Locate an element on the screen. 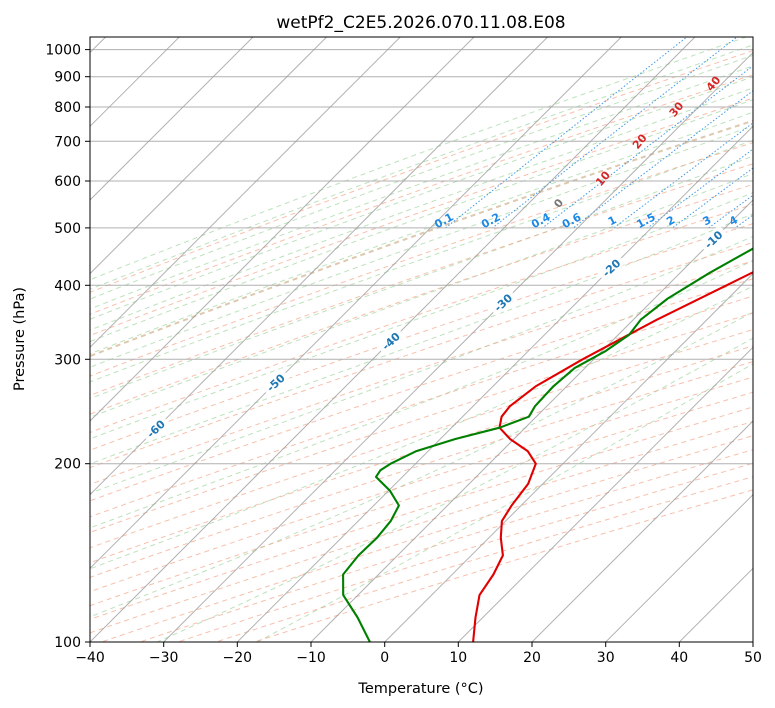 The width and height of the screenshot is (775, 708). y-tick-label: 1000 is located at coordinates (63, 51).